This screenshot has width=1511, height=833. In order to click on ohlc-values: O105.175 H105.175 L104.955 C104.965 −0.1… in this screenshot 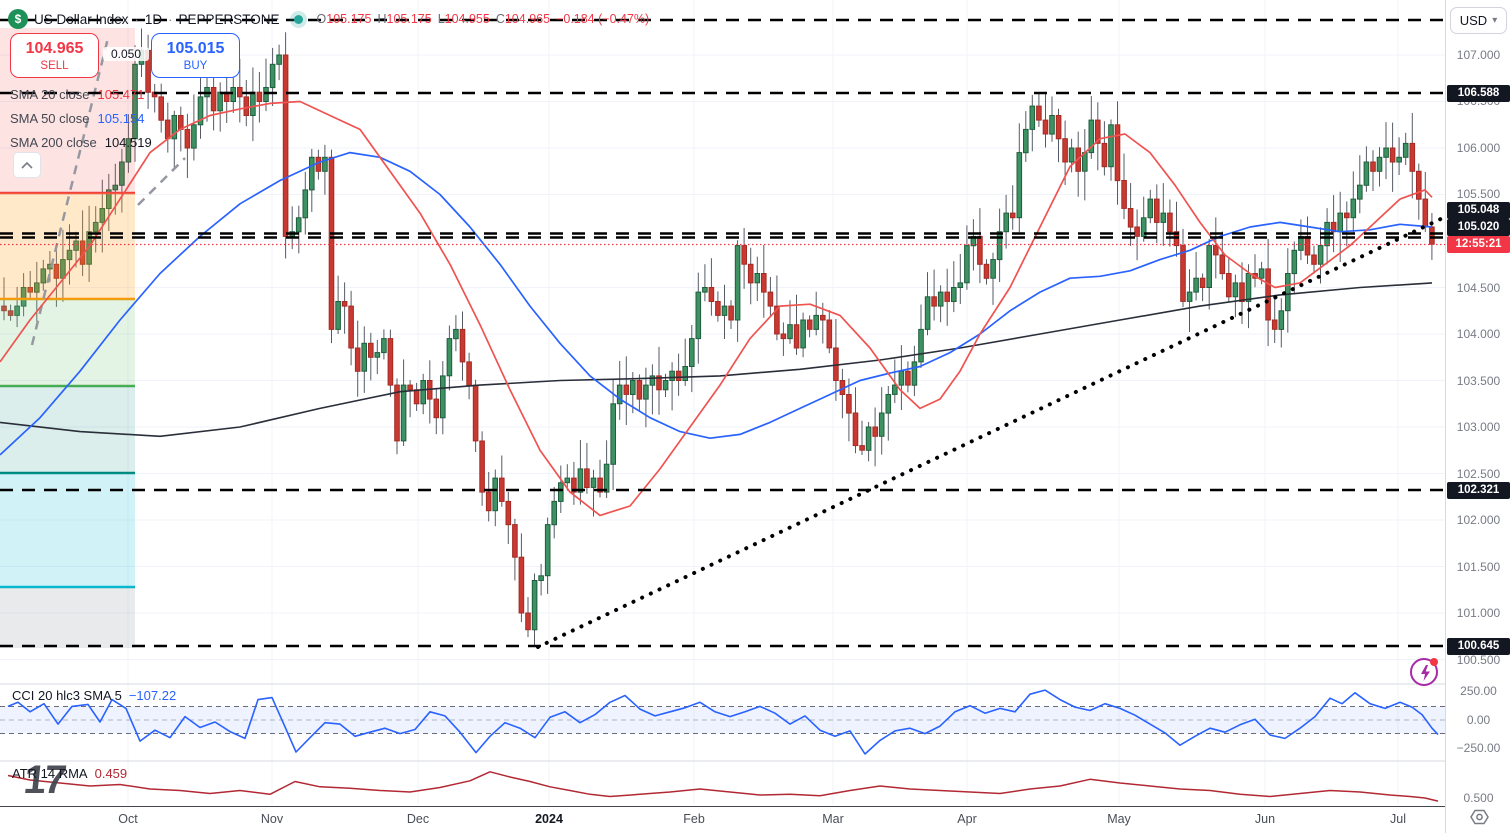, I will do `click(483, 19)`.